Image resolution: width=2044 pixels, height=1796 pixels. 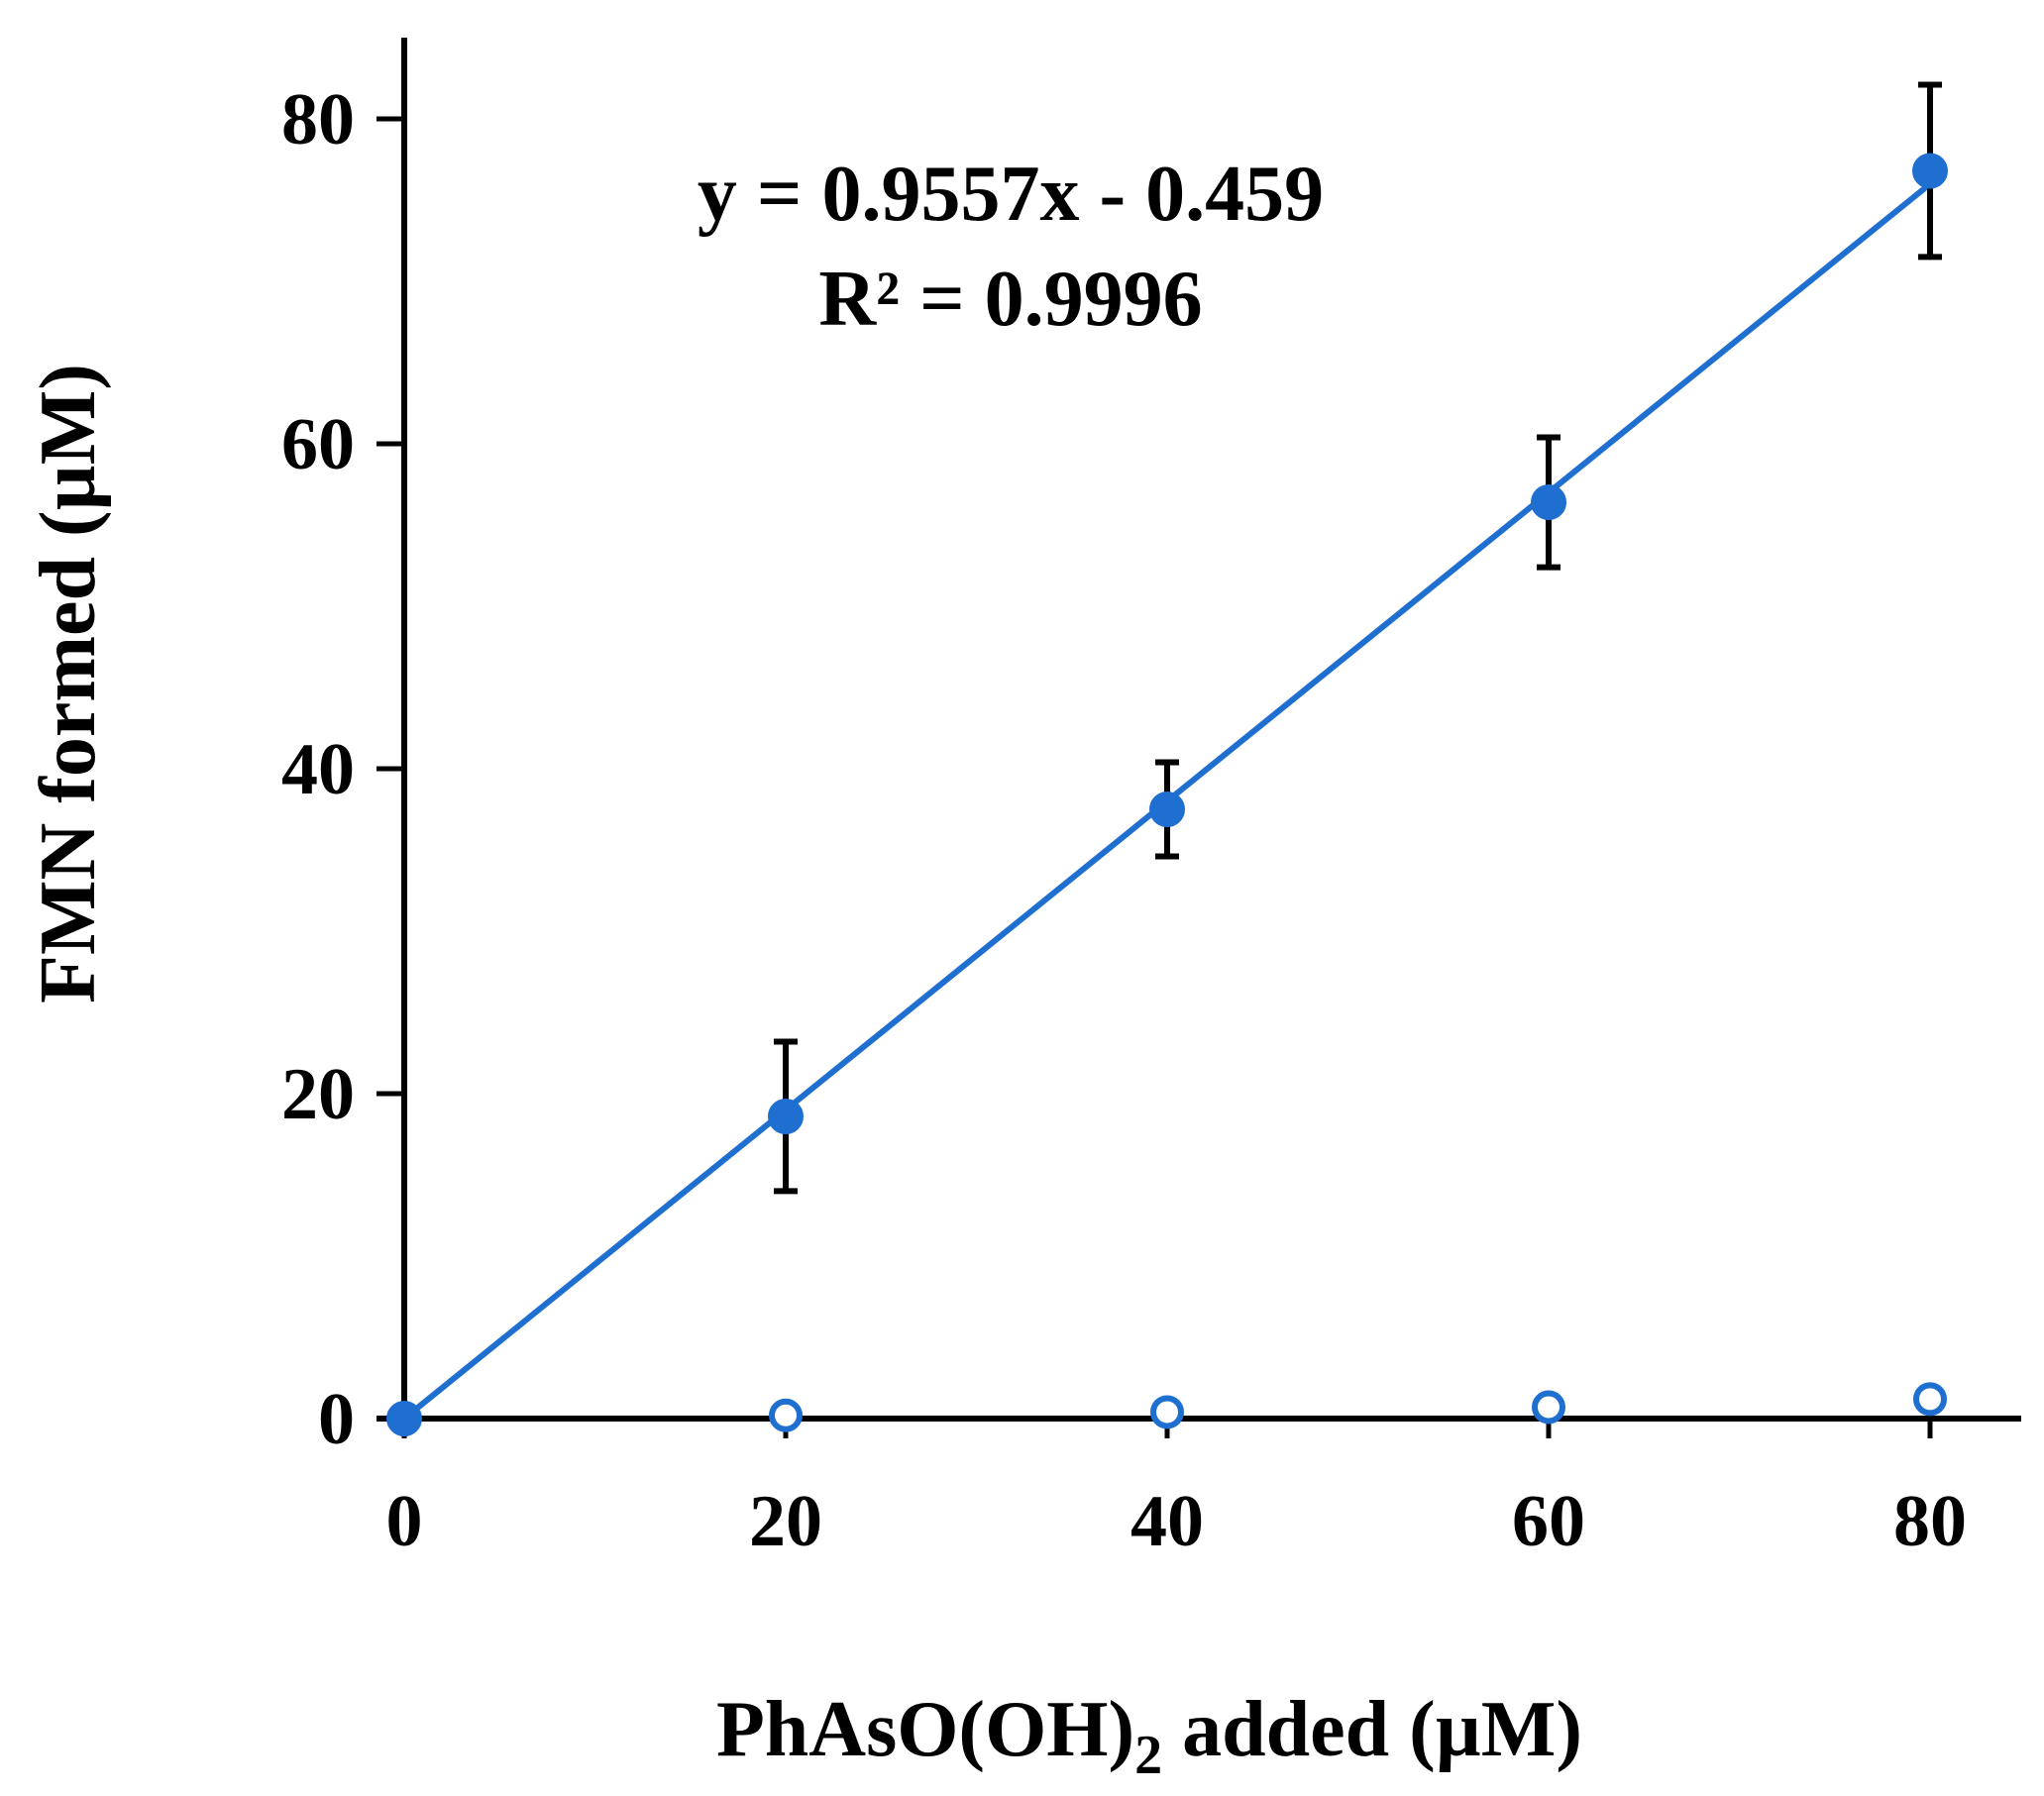 What do you see at coordinates (336, 1420) in the screenshot?
I see `y-tick-label: 0` at bounding box center [336, 1420].